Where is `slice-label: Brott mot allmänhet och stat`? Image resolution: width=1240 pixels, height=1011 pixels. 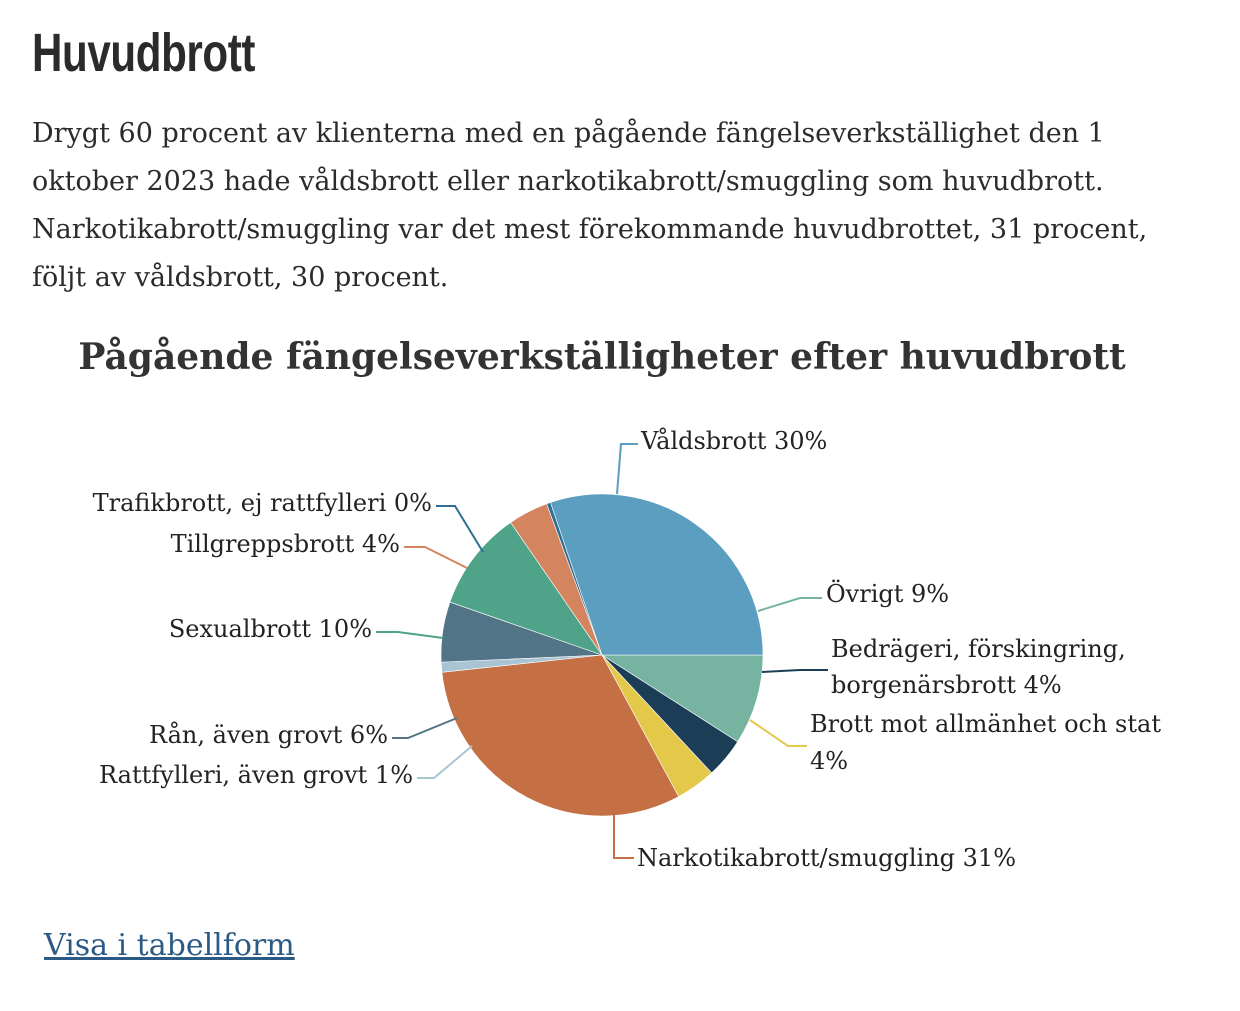
slice-label: Brott mot allmänhet och stat is located at coordinates (985, 724).